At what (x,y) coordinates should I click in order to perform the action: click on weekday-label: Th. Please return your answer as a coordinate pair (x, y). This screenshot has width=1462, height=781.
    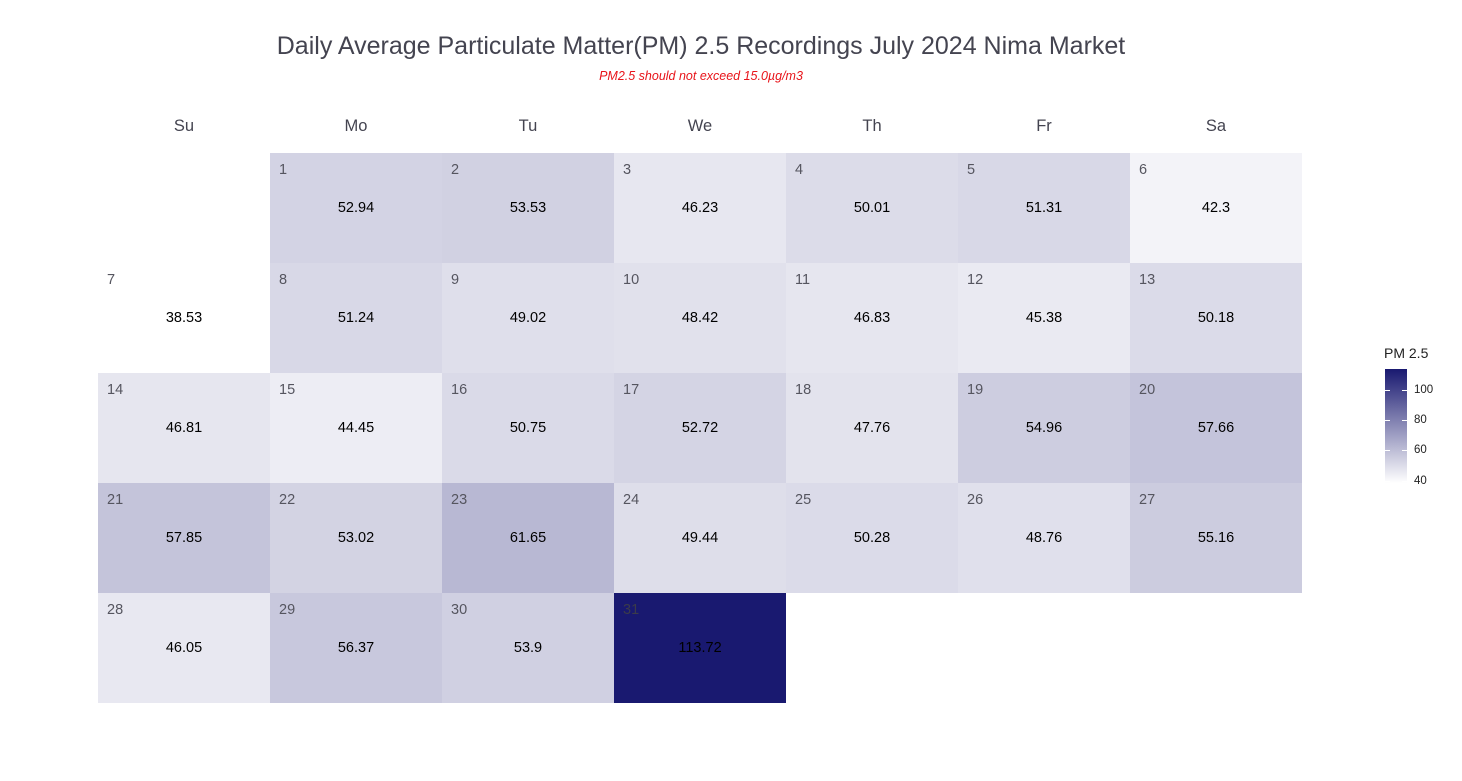
    Looking at the image, I should click on (872, 126).